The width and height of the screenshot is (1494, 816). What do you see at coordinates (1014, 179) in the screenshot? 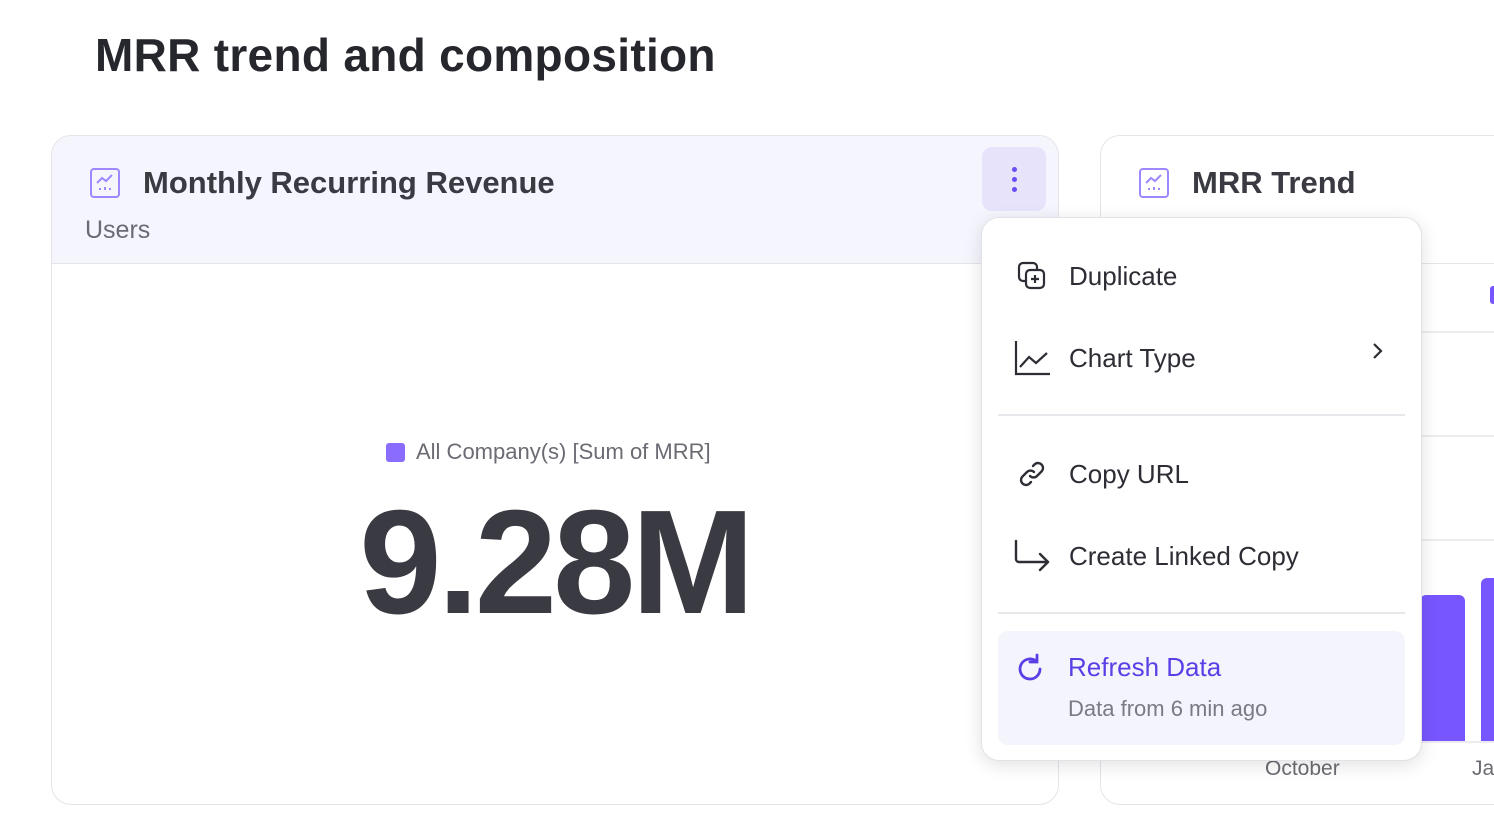
I see `more-options-button` at bounding box center [1014, 179].